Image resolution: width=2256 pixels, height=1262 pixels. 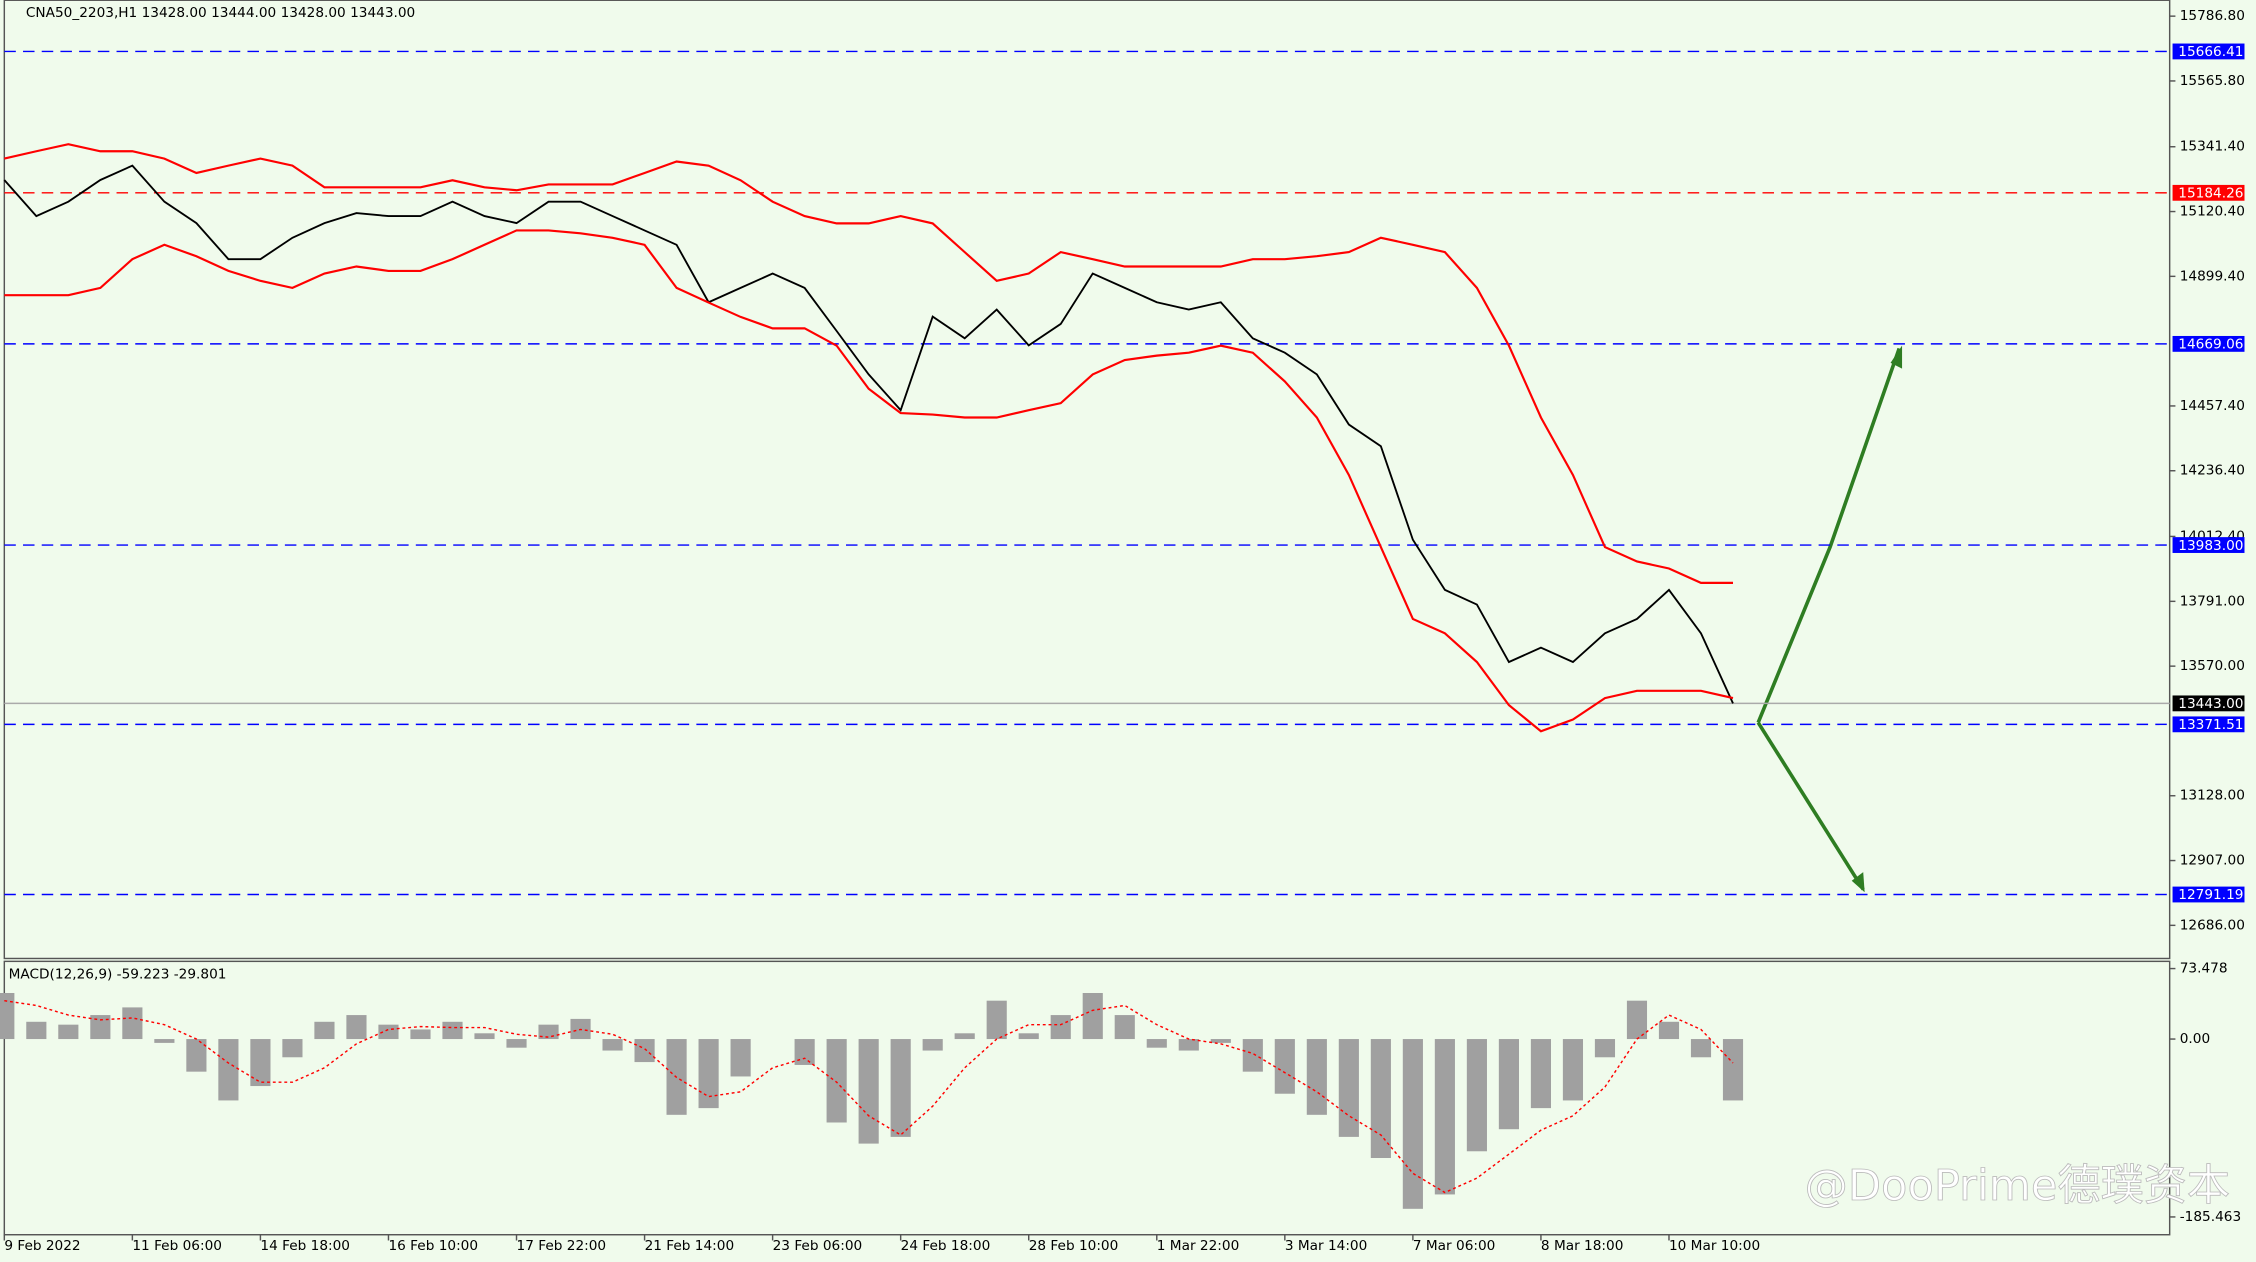 I want to click on x-tick-label: 11 Feb 06:00, so click(x=177, y=1246).